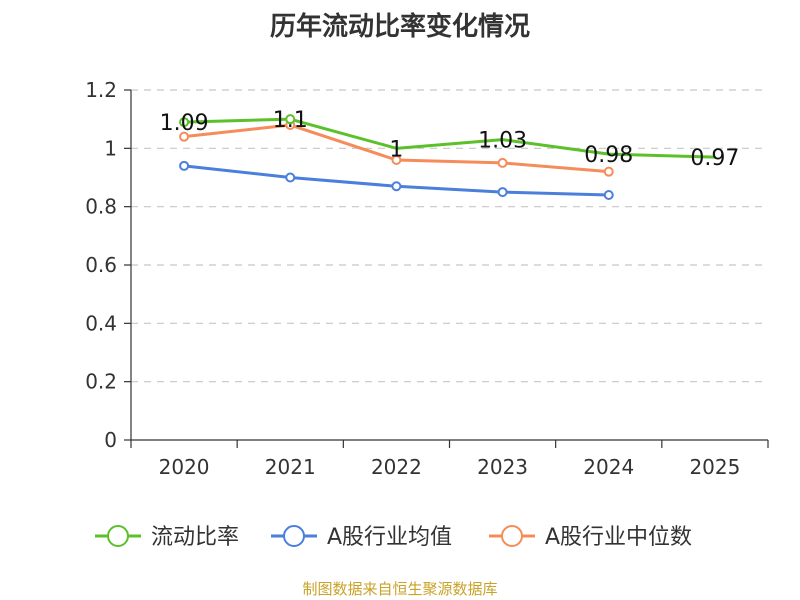 The image size is (800, 600). I want to click on x-tick-label: 2025, so click(714, 467).